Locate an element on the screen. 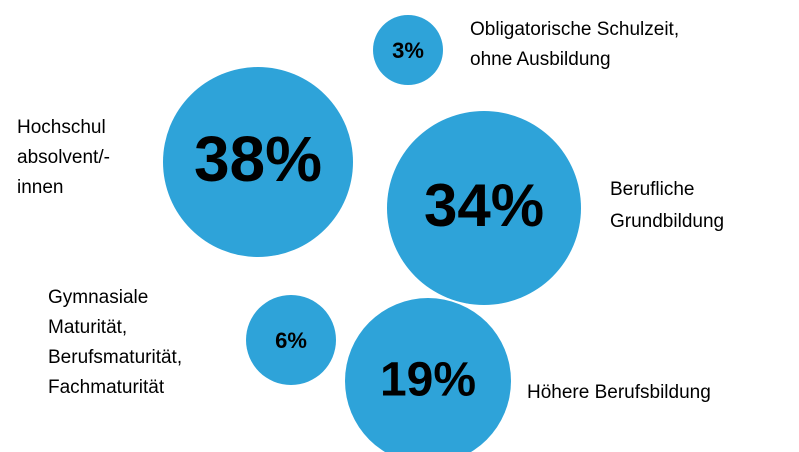 The image size is (799, 452). value-label: 6% is located at coordinates (291, 340).